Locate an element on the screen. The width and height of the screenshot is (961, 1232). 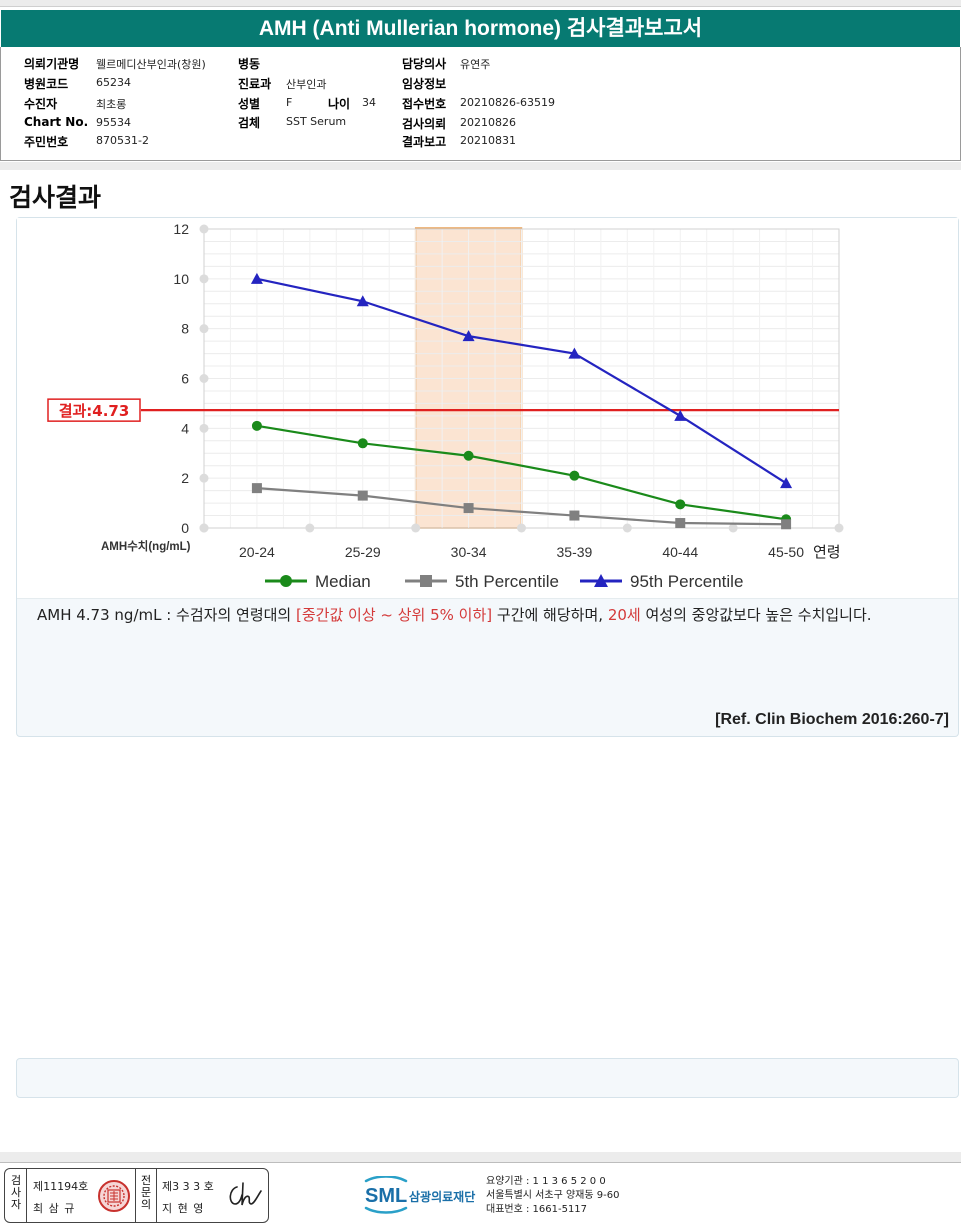
x-tick-label: 25-29 is located at coordinates (363, 552).